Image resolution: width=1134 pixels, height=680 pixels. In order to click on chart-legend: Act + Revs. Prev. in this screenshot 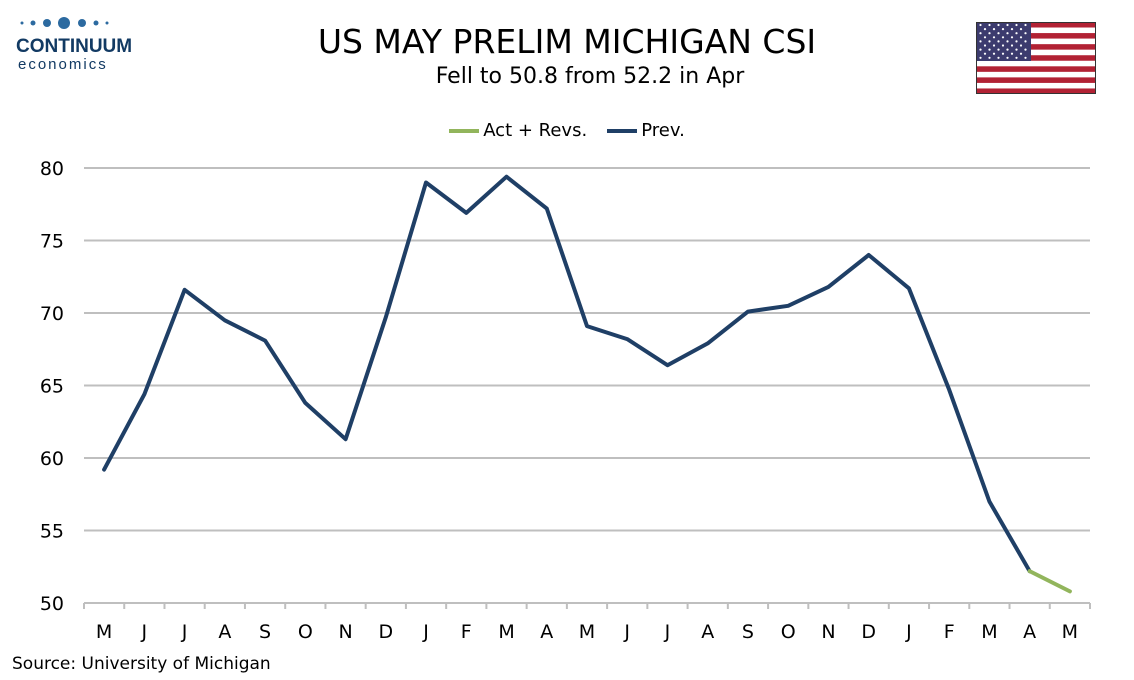, I will do `click(567, 130)`.